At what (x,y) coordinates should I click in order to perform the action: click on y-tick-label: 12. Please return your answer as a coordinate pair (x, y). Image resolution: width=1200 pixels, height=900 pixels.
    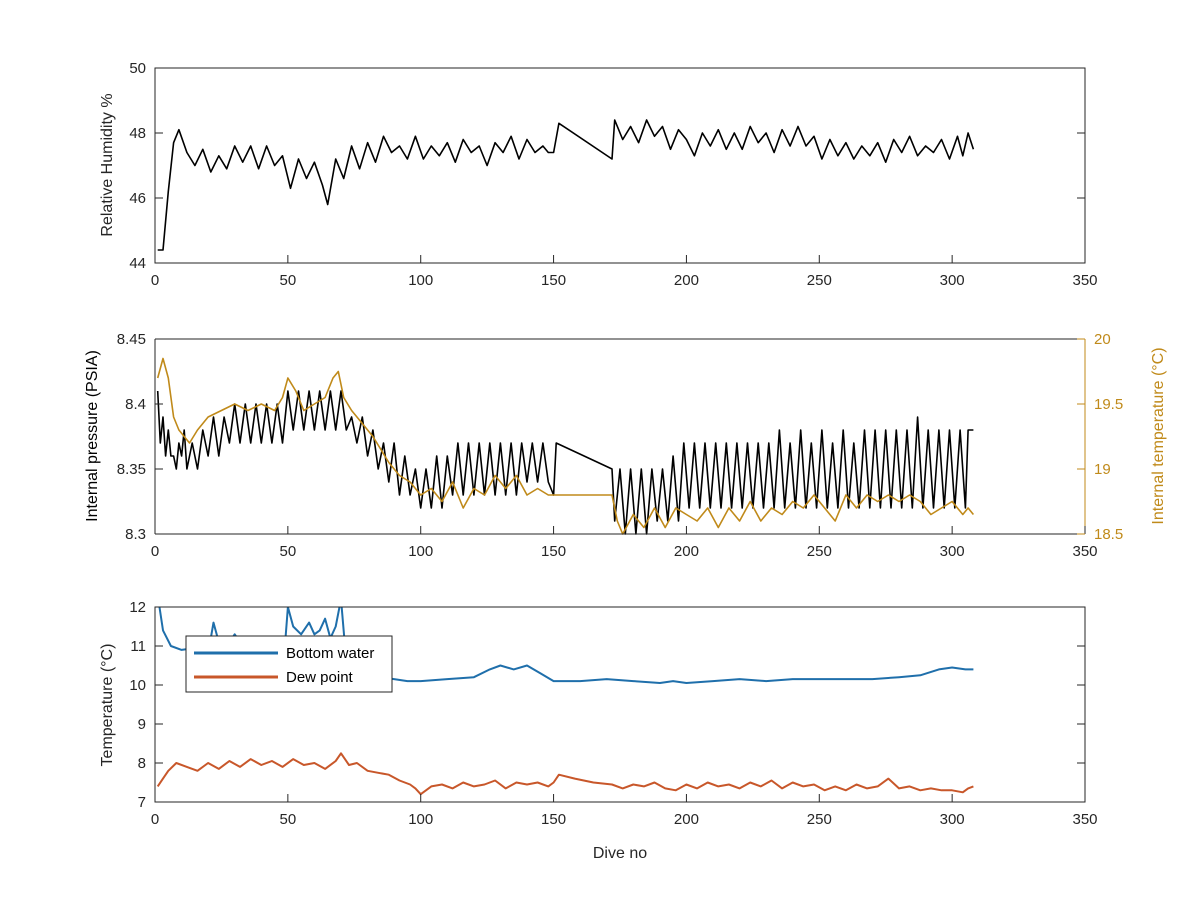
    Looking at the image, I should click on (137, 607).